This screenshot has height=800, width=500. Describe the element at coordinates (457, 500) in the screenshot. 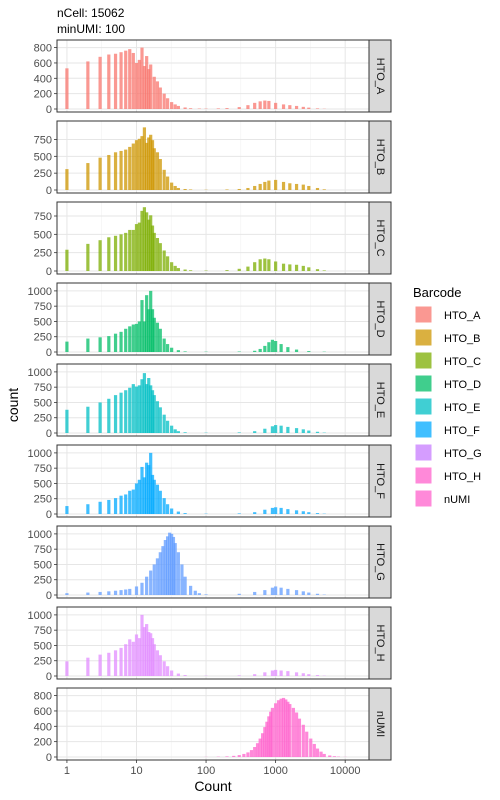

I see `legend-label: nUMI` at that location.